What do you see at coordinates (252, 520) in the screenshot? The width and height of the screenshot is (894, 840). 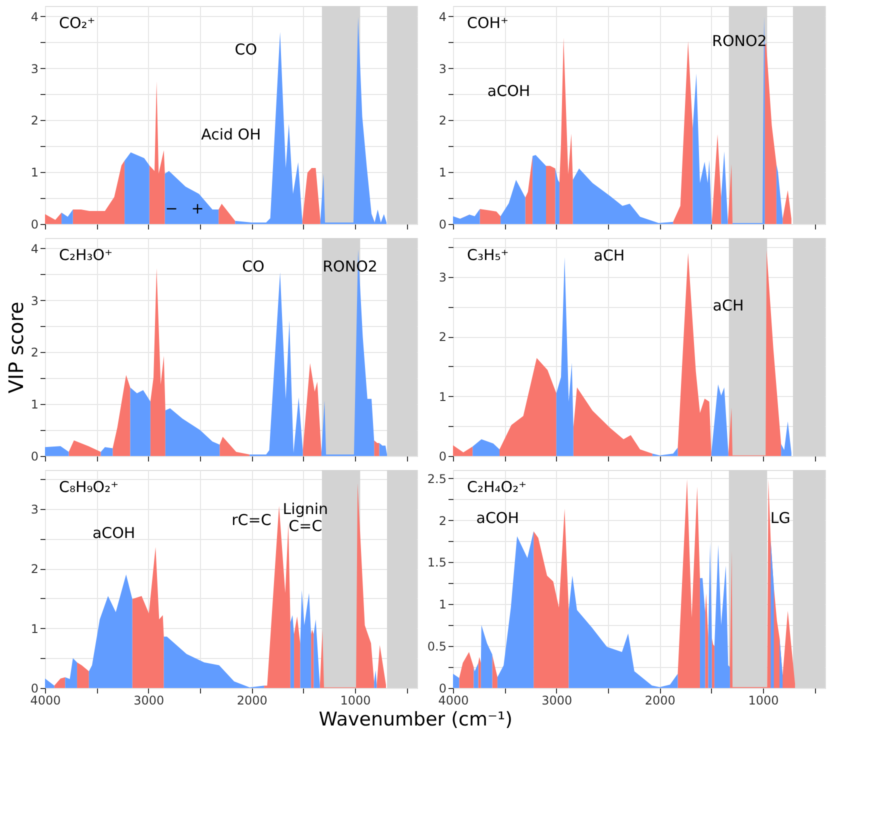 I see `annotation: rC=C` at bounding box center [252, 520].